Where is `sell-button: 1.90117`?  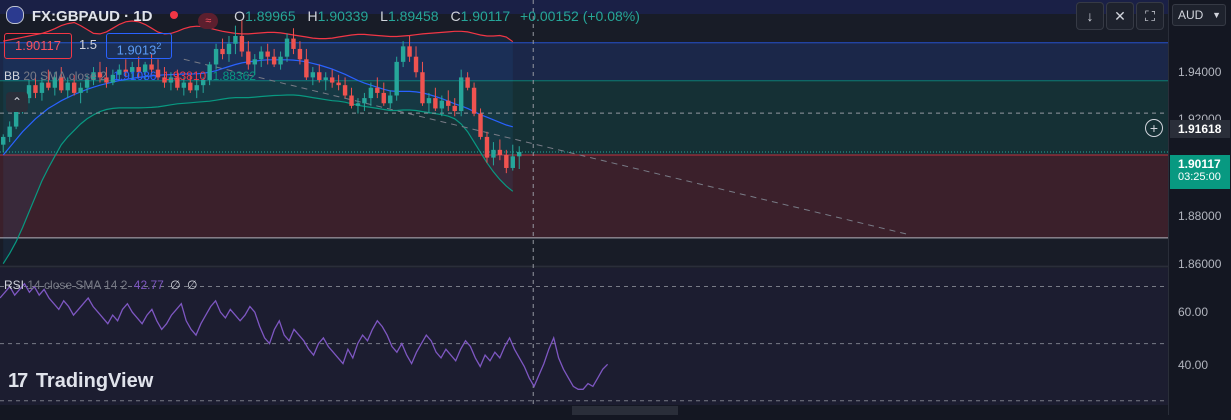
sell-button: 1.90117 is located at coordinates (38, 46).